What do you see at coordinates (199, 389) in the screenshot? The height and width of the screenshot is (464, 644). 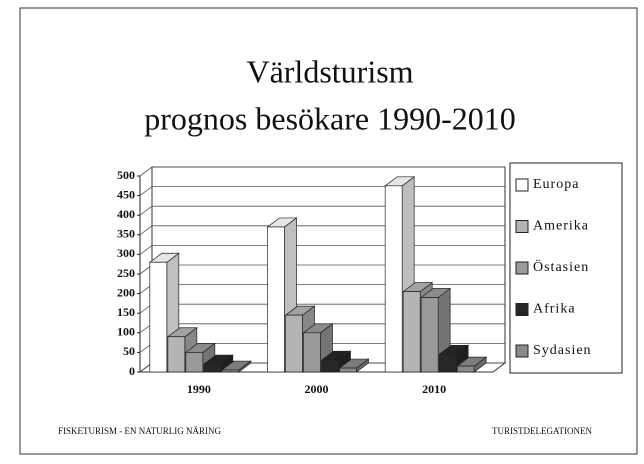 I see `x-tick-label: 1990` at bounding box center [199, 389].